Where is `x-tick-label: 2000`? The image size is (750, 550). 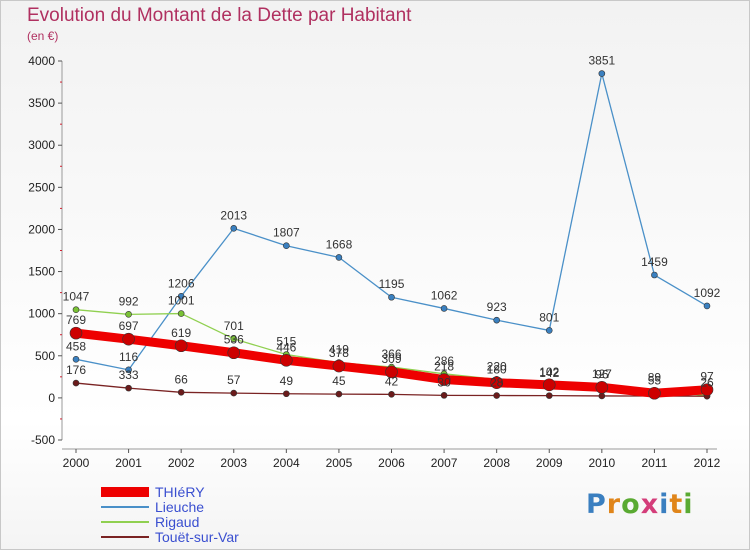
x-tick-label: 2000 is located at coordinates (76, 463).